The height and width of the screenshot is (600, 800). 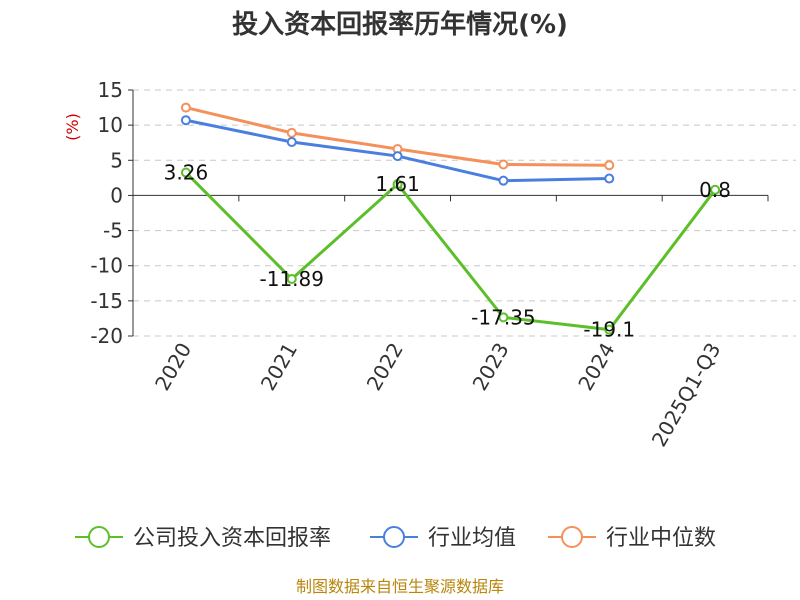 What do you see at coordinates (113, 231) in the screenshot?
I see `y-tick-label: -5` at bounding box center [113, 231].